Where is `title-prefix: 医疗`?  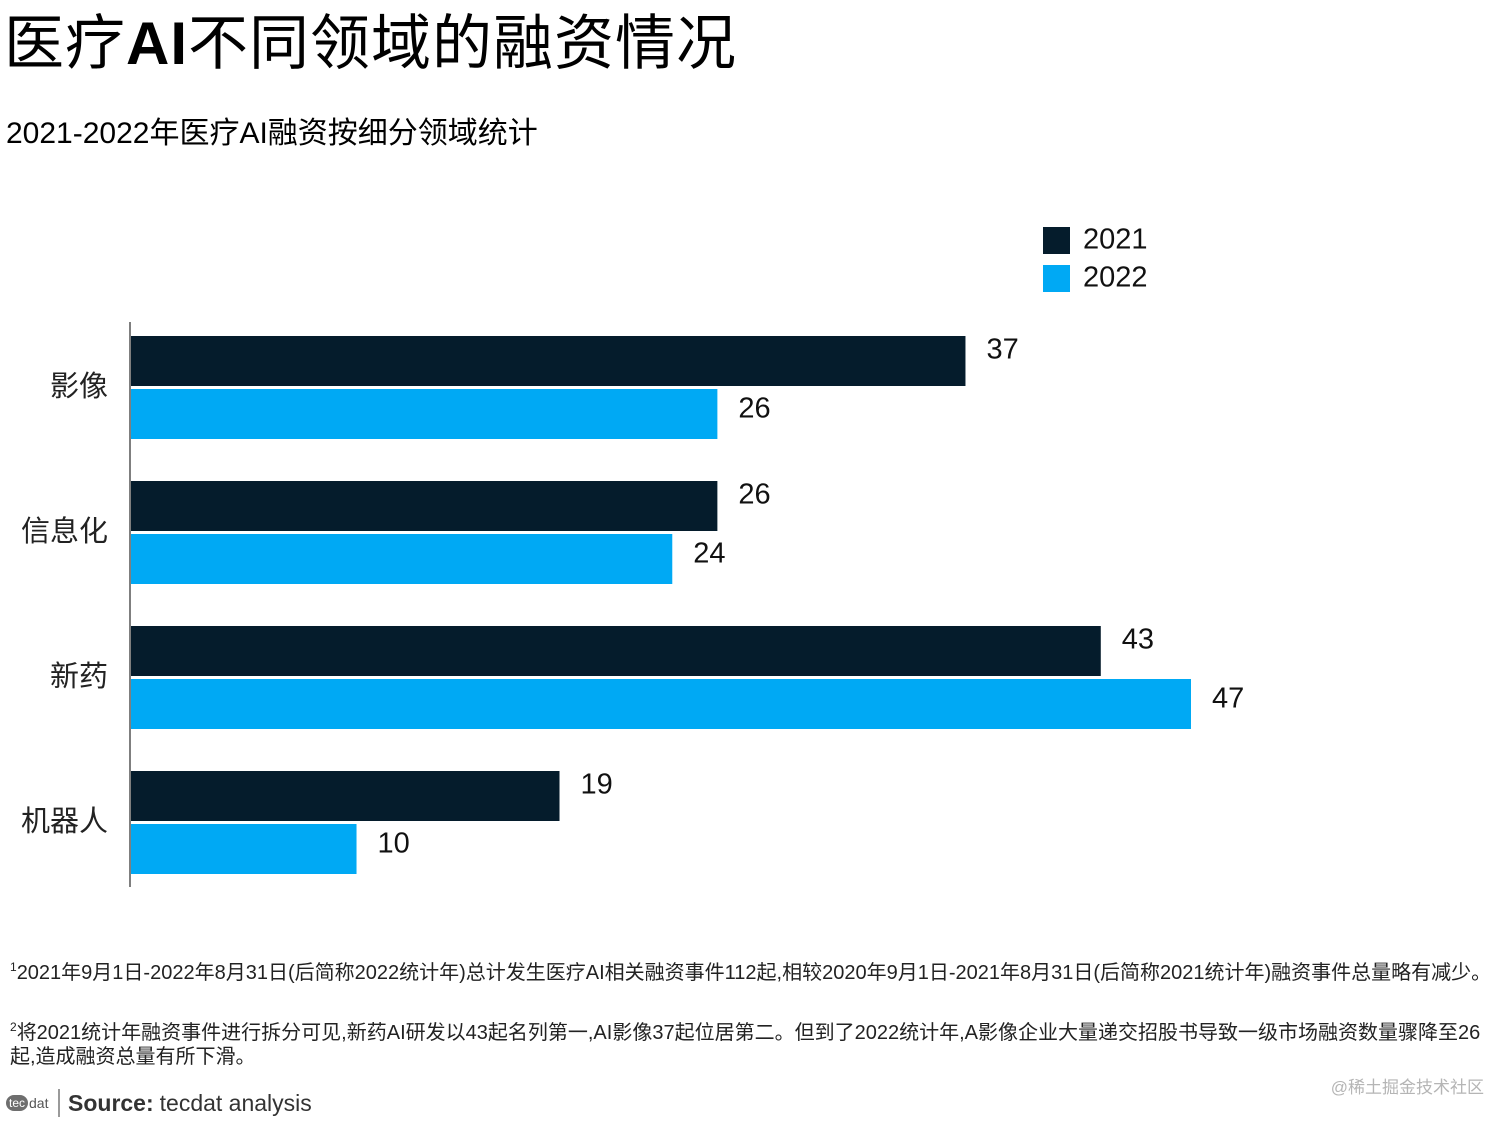 title-prefix: 医疗 is located at coordinates (65, 44).